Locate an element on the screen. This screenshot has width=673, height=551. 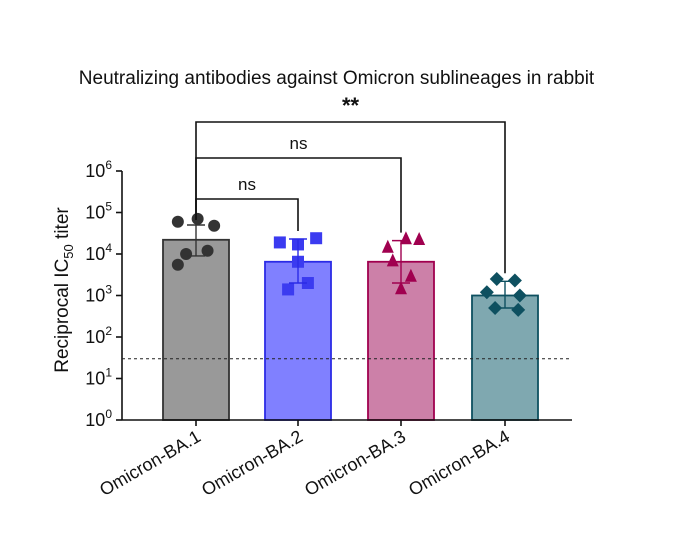
significance-bracket is located at coordinates (350, 197).